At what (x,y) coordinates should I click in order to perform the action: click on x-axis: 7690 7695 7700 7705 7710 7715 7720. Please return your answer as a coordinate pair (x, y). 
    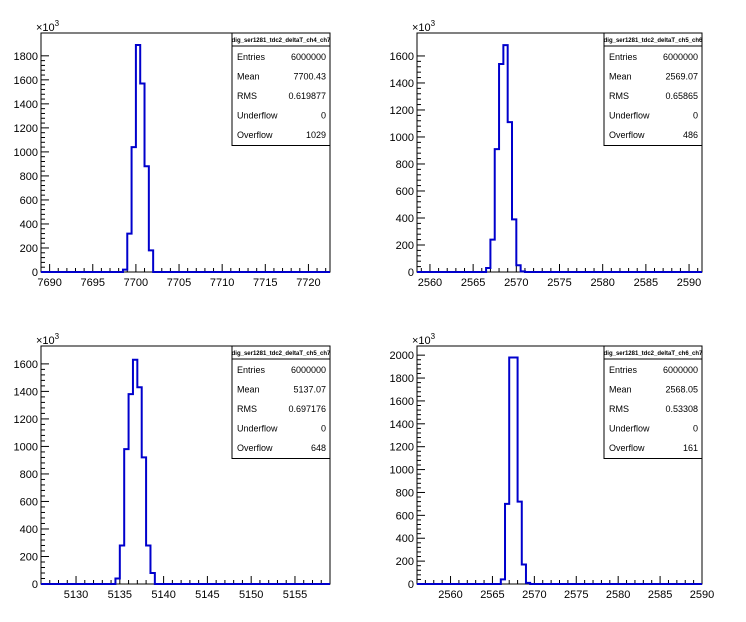
    Looking at the image, I should click on (182, 276).